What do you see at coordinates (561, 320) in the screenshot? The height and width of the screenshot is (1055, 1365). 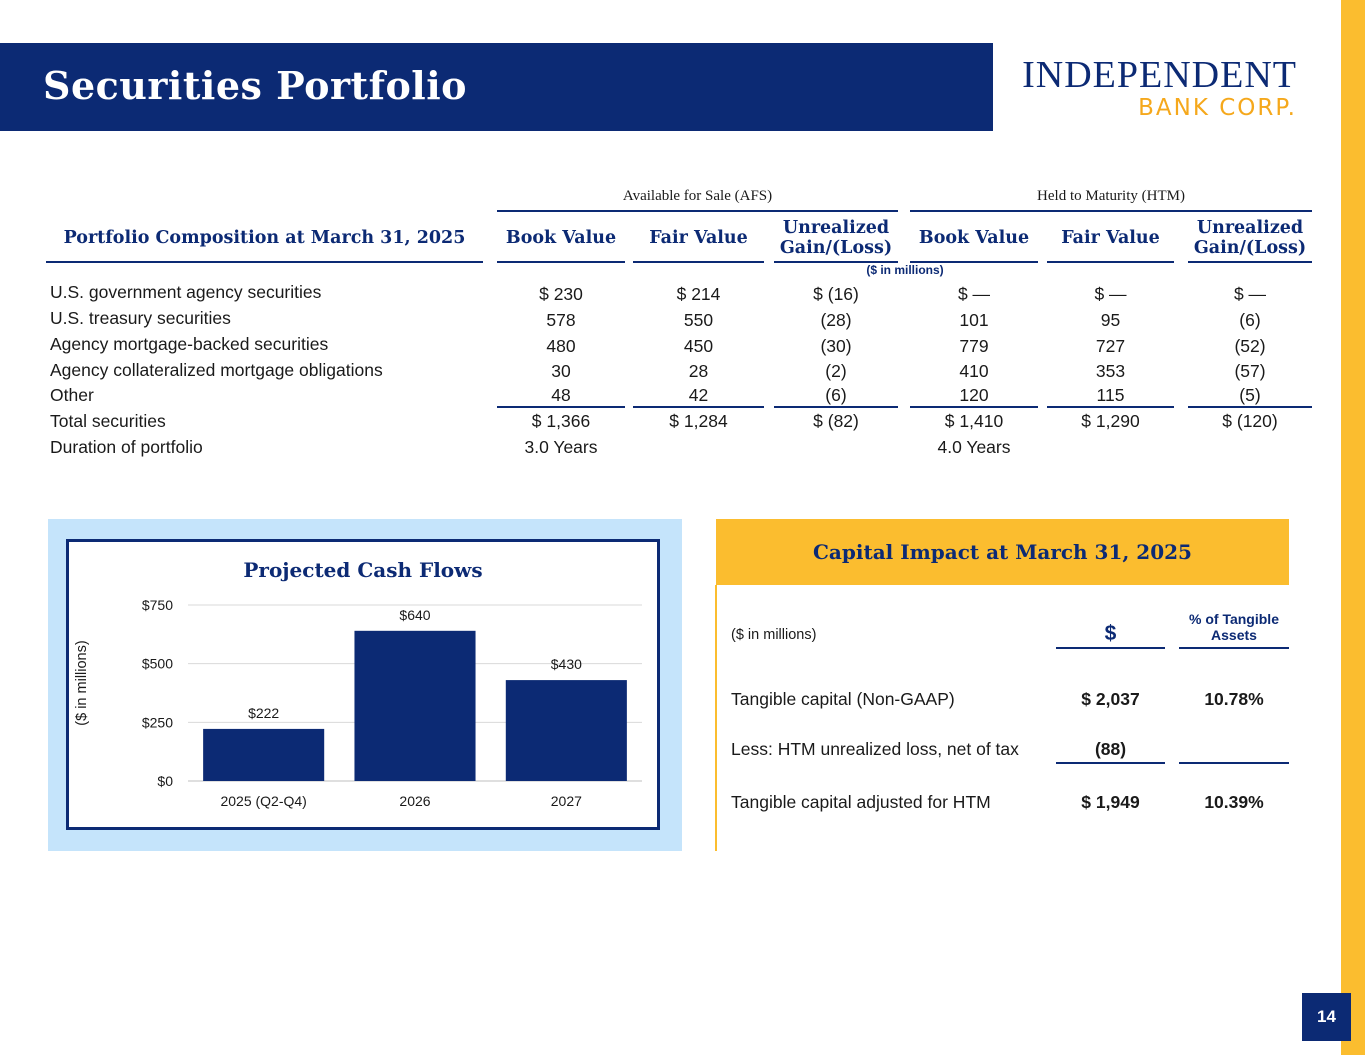 I see `cell-afs-book: 578` at bounding box center [561, 320].